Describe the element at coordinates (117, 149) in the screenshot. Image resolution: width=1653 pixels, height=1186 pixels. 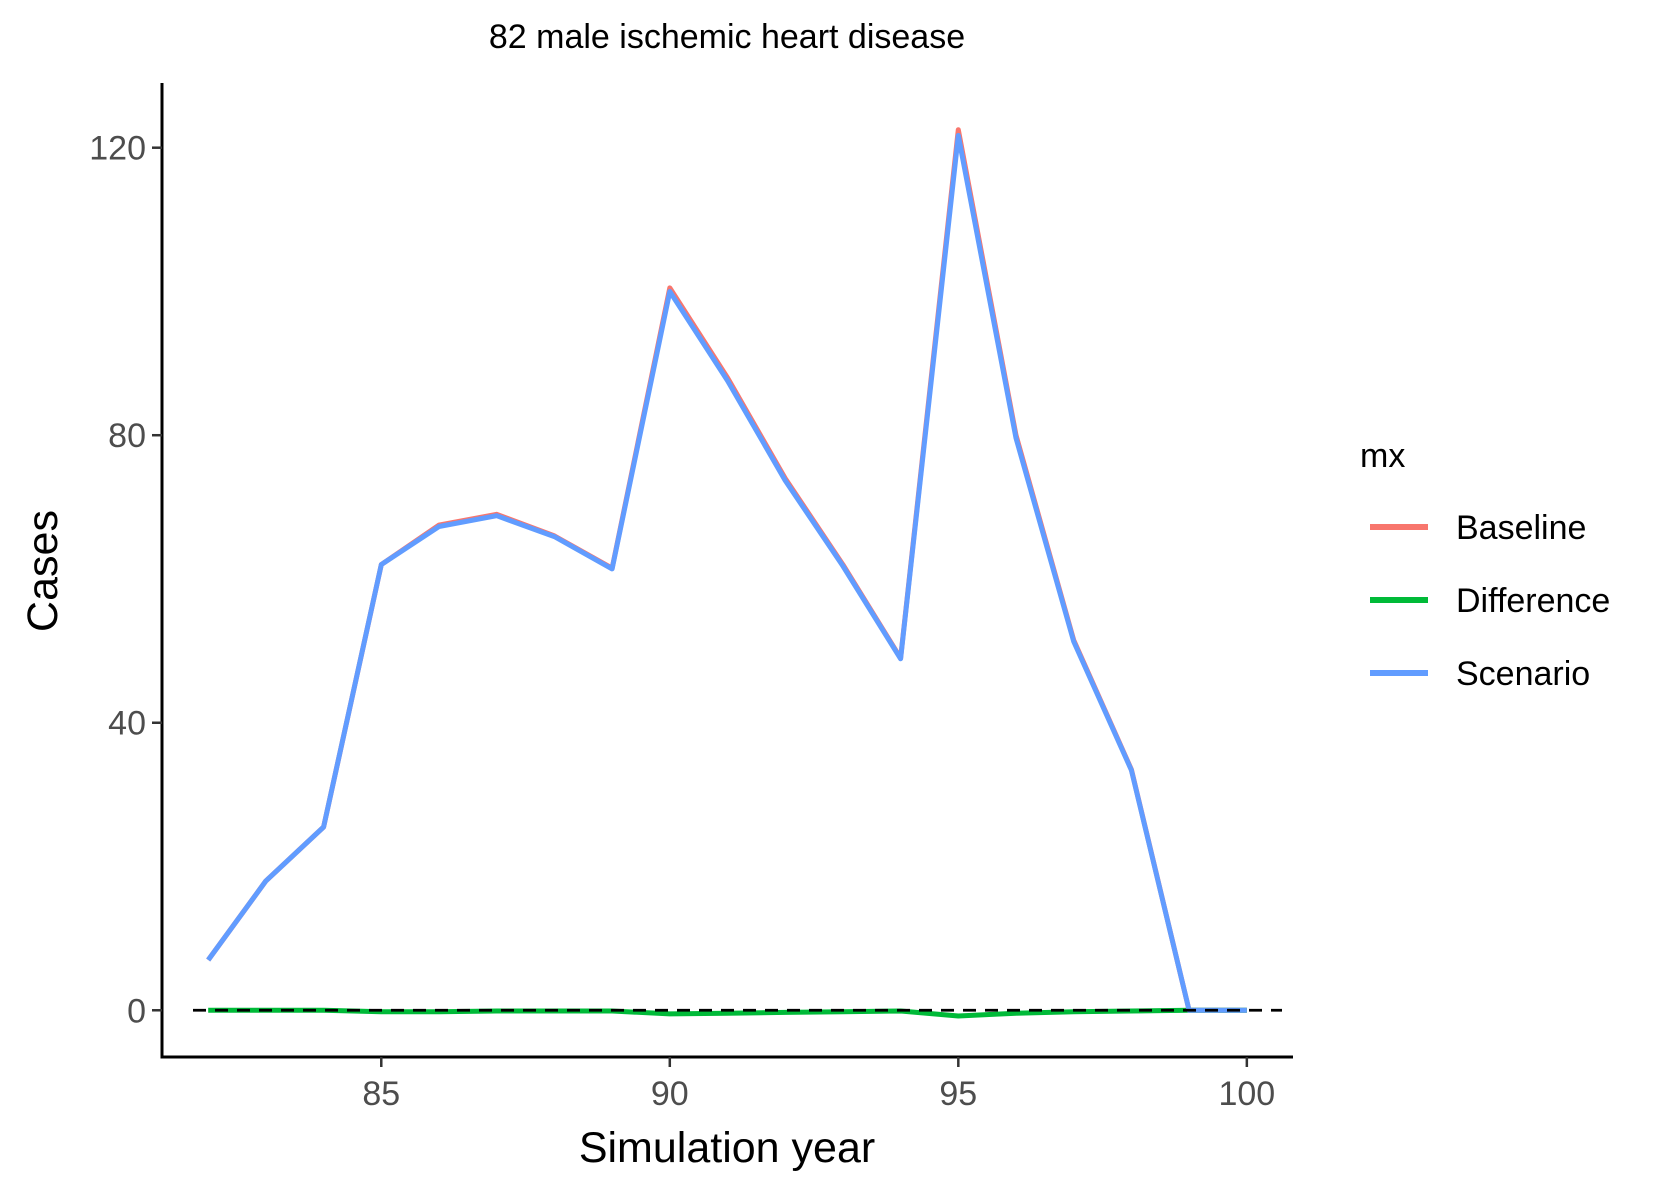
I see `y-tick-label: 120` at that location.